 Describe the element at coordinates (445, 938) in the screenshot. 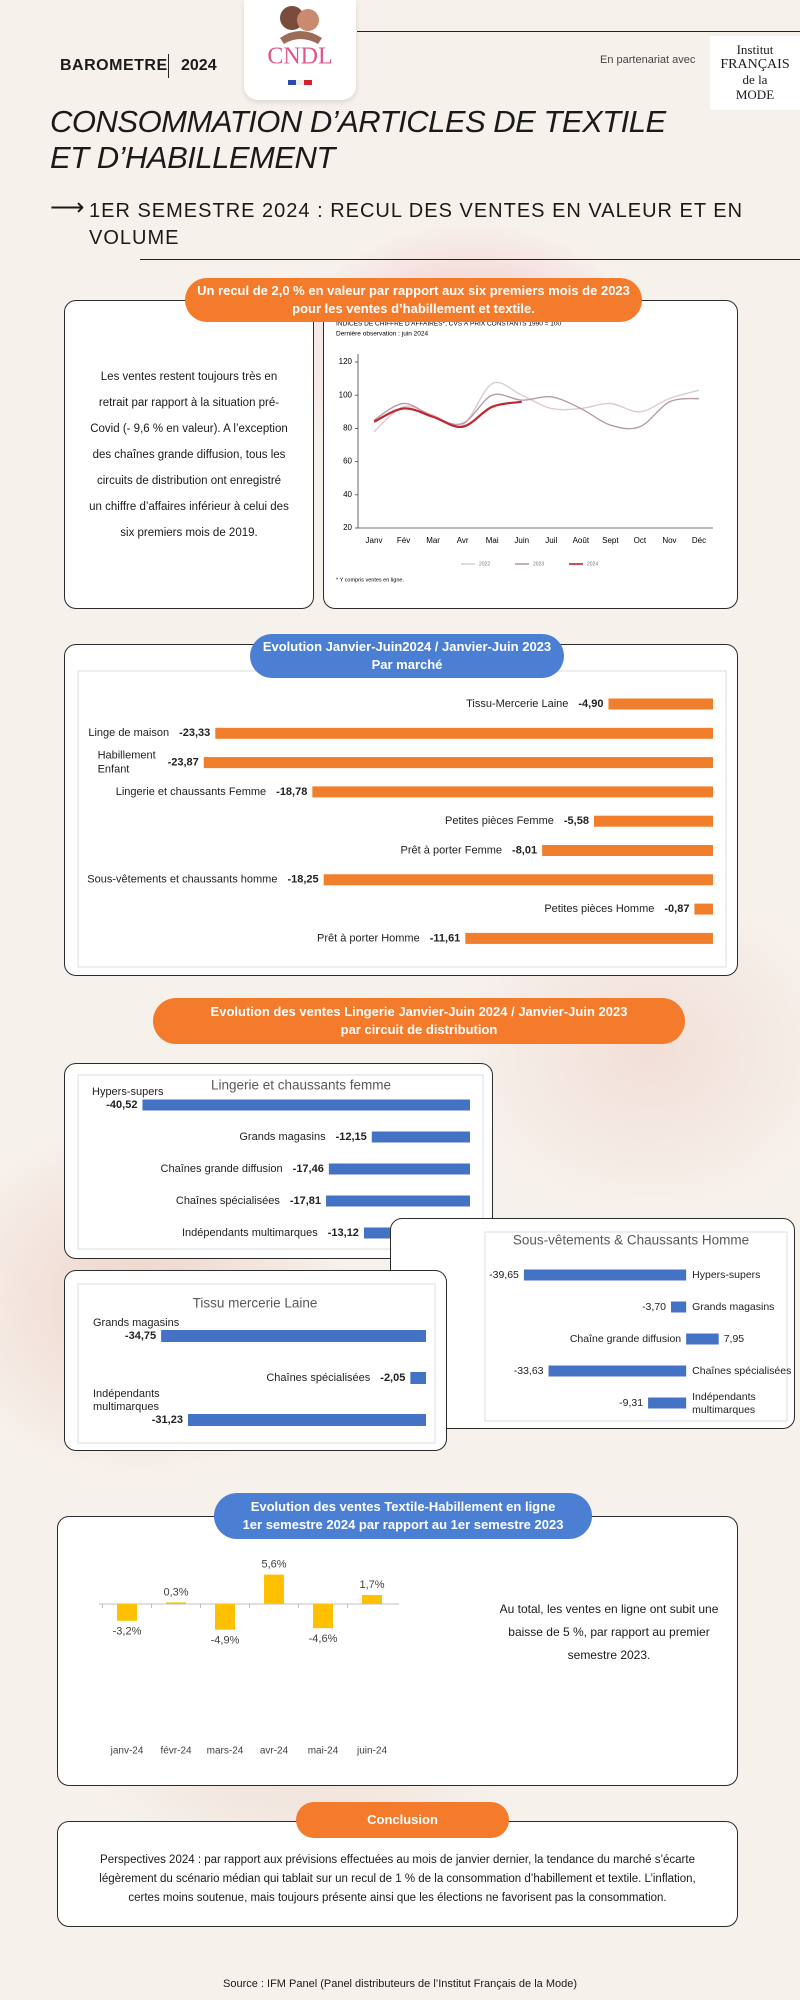

I see `value-label: -11,61` at that location.